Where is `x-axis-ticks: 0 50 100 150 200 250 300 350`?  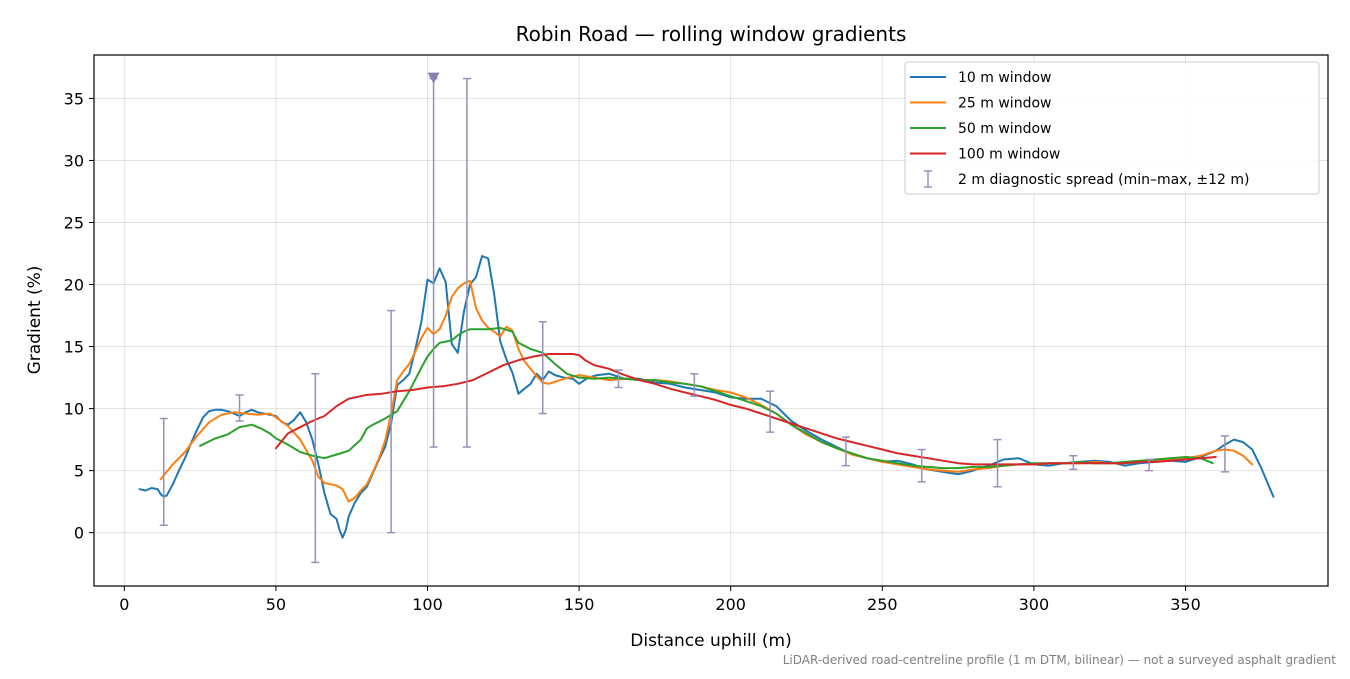
x-axis-ticks: 0 50 100 150 200 250 300 350 is located at coordinates (660, 600).